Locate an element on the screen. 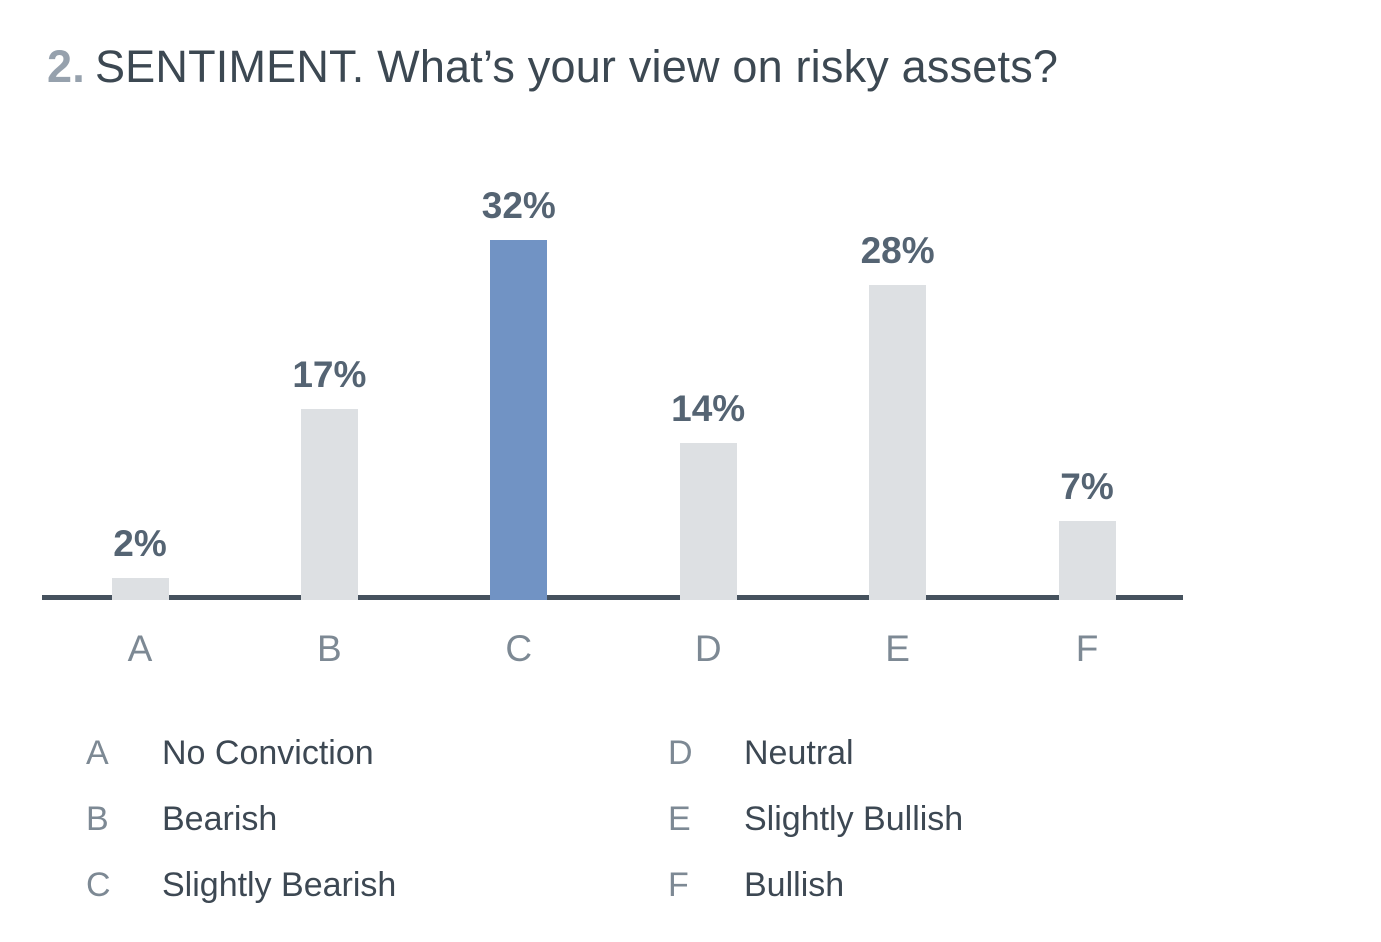 This screenshot has height=942, width=1381. legend-key: E is located at coordinates (679, 819).